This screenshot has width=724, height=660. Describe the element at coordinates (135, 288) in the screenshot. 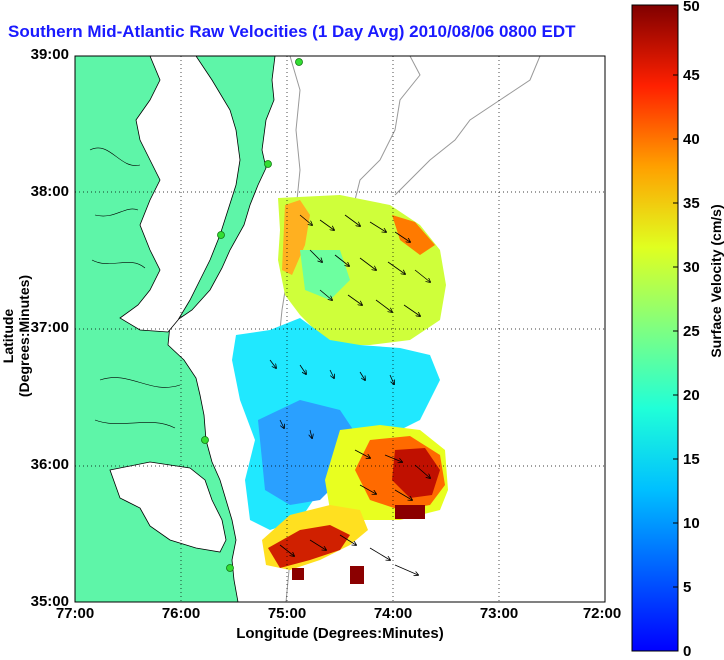

I see `tidal-creek` at that location.